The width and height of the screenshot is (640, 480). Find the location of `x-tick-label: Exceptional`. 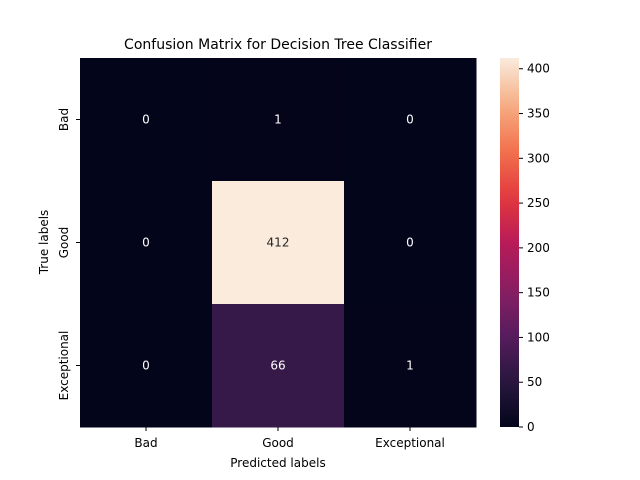

x-tick-label: Exceptional is located at coordinates (410, 443).